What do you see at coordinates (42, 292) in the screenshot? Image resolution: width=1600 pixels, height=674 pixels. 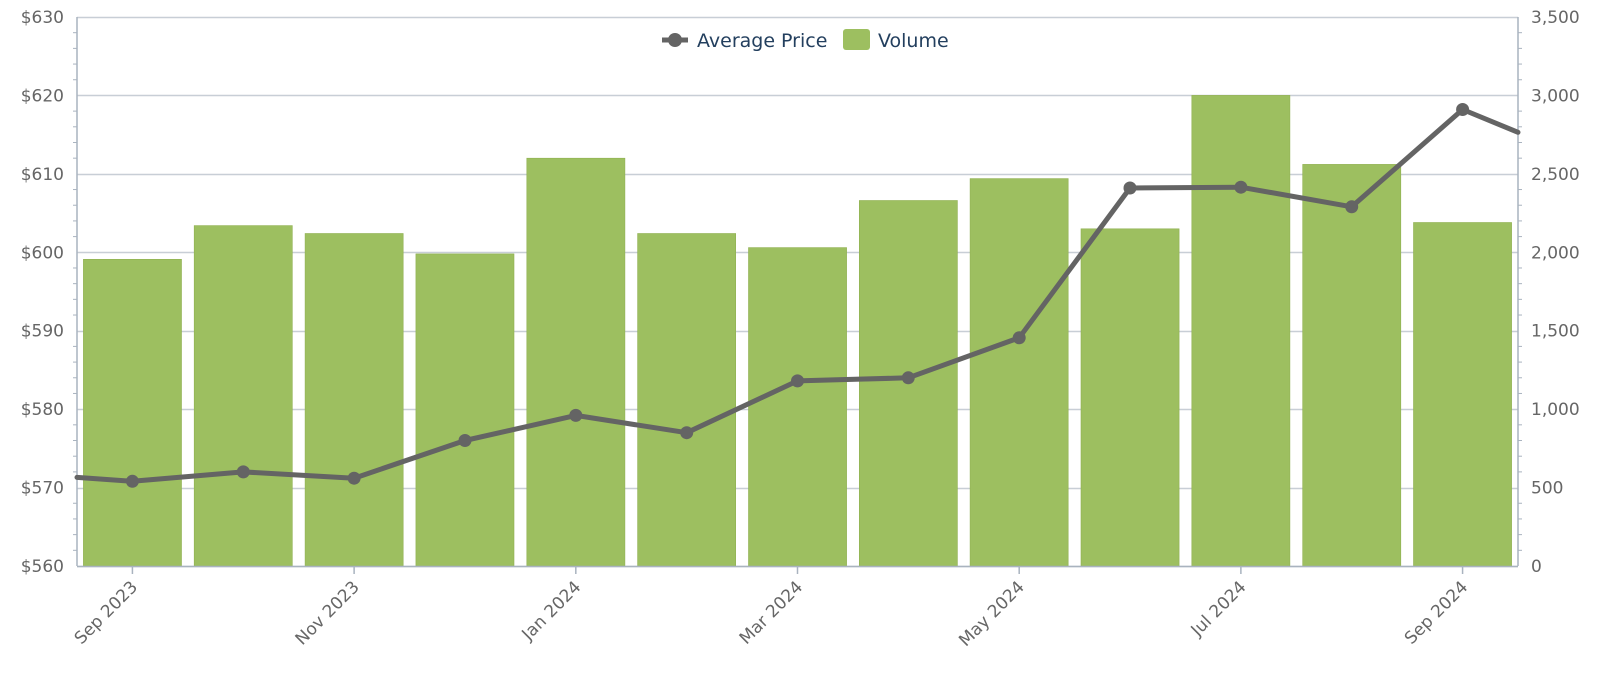 I see `left-axis-tick-labels: $560 $570 $580 $590 $600 $610 $620 $630` at bounding box center [42, 292].